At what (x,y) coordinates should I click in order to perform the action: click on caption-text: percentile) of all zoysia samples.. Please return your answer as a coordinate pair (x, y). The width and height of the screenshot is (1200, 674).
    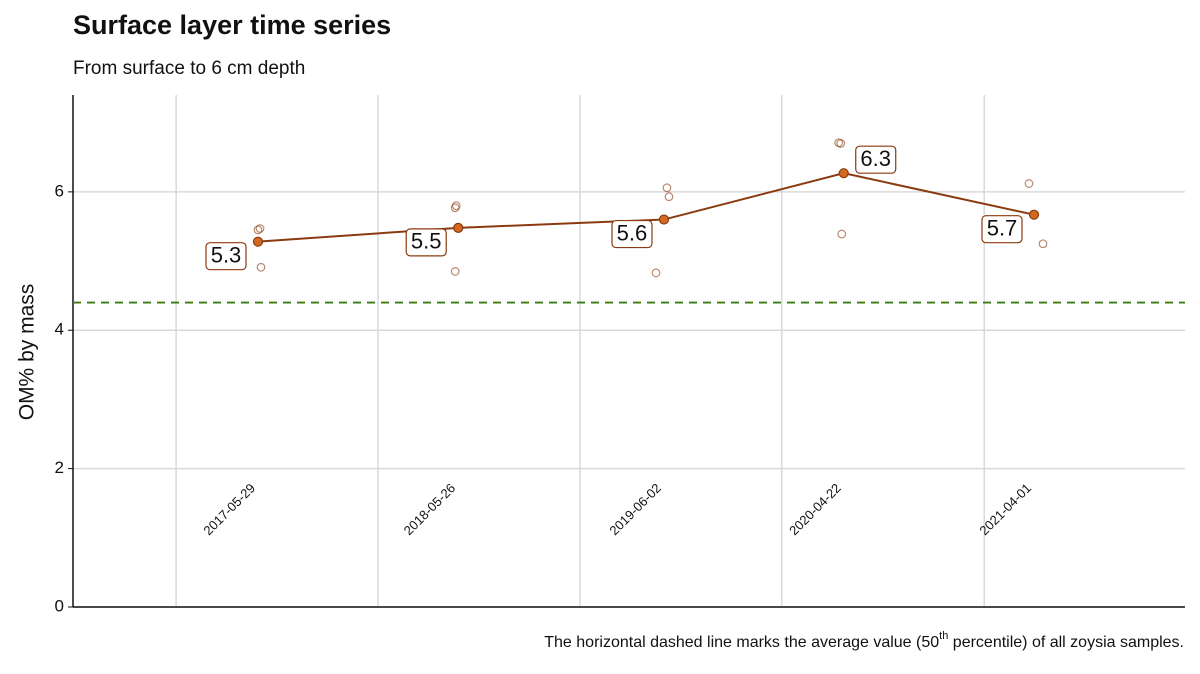
    Looking at the image, I should click on (1066, 642).